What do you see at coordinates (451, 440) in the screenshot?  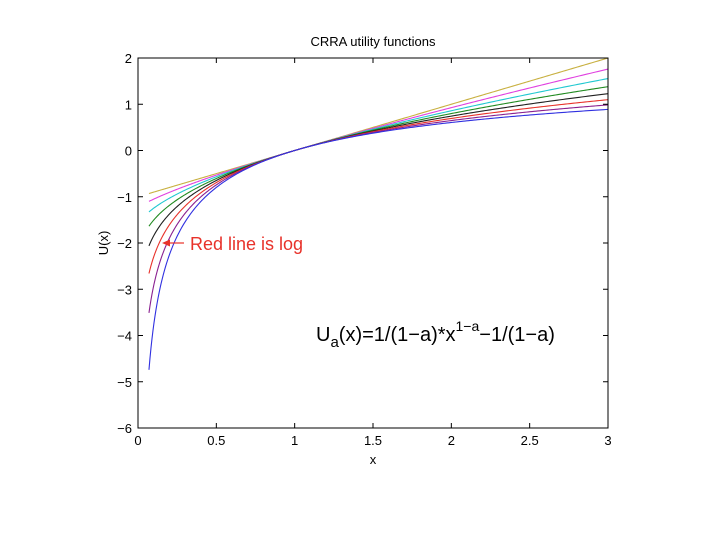 I see `x-tick-label: 2` at bounding box center [451, 440].